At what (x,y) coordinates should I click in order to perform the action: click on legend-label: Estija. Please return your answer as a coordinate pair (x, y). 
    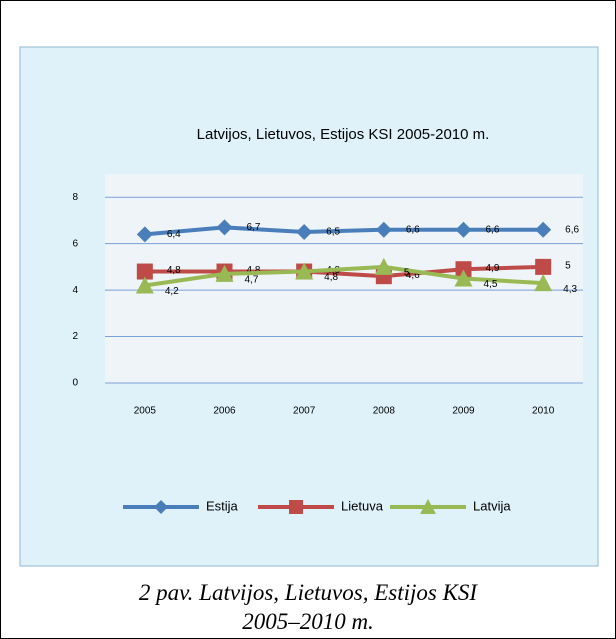
    Looking at the image, I should click on (222, 505).